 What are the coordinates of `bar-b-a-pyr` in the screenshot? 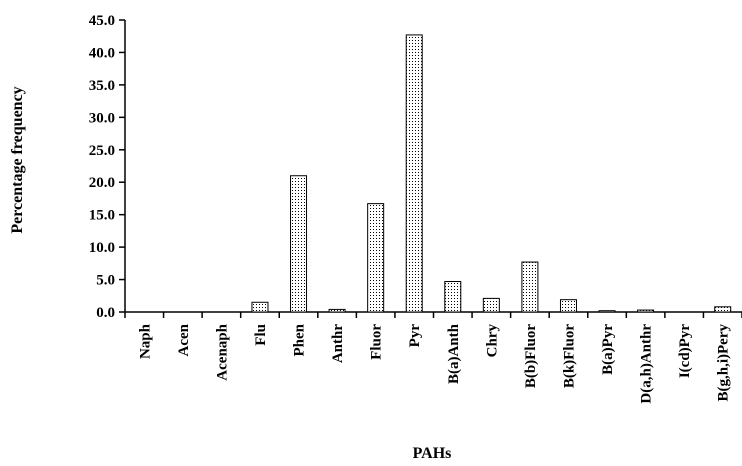 It's located at (607, 311).